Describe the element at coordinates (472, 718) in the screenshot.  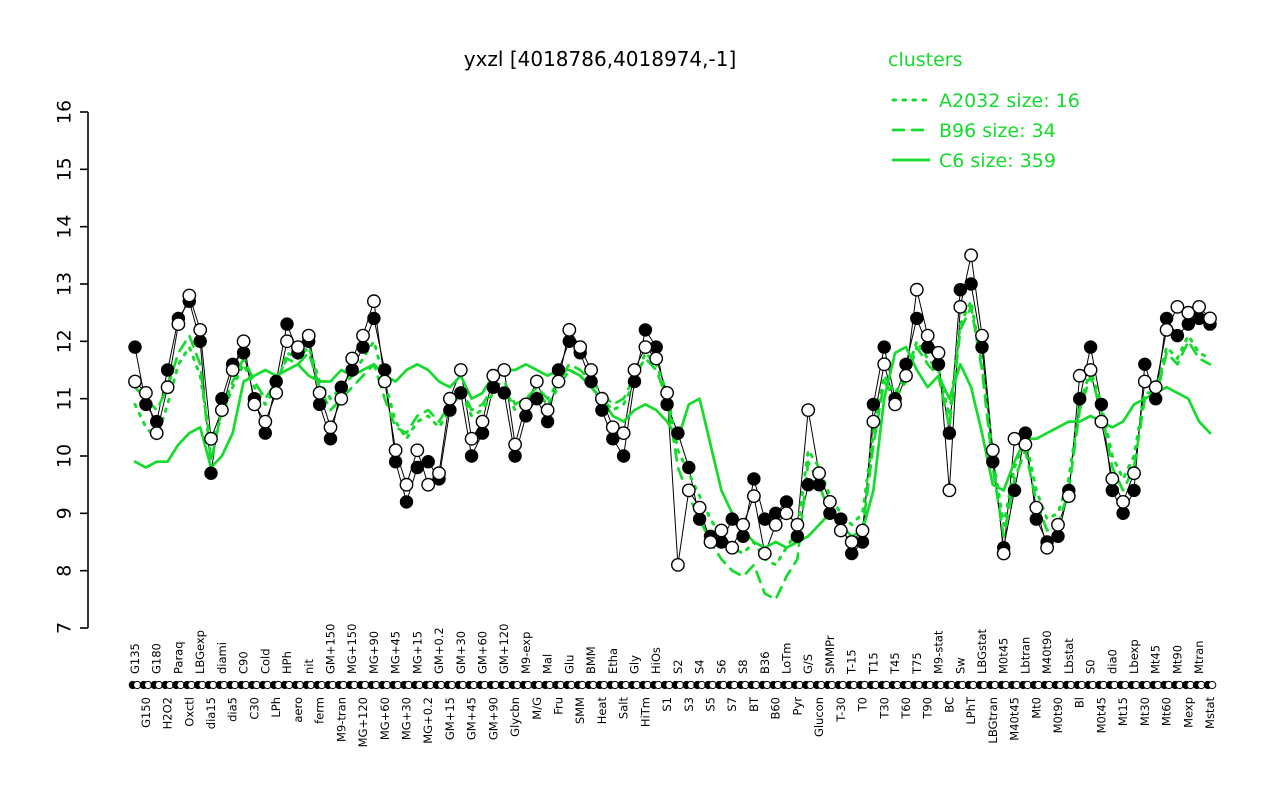
I see `x-tick-label: GM+45` at that location.